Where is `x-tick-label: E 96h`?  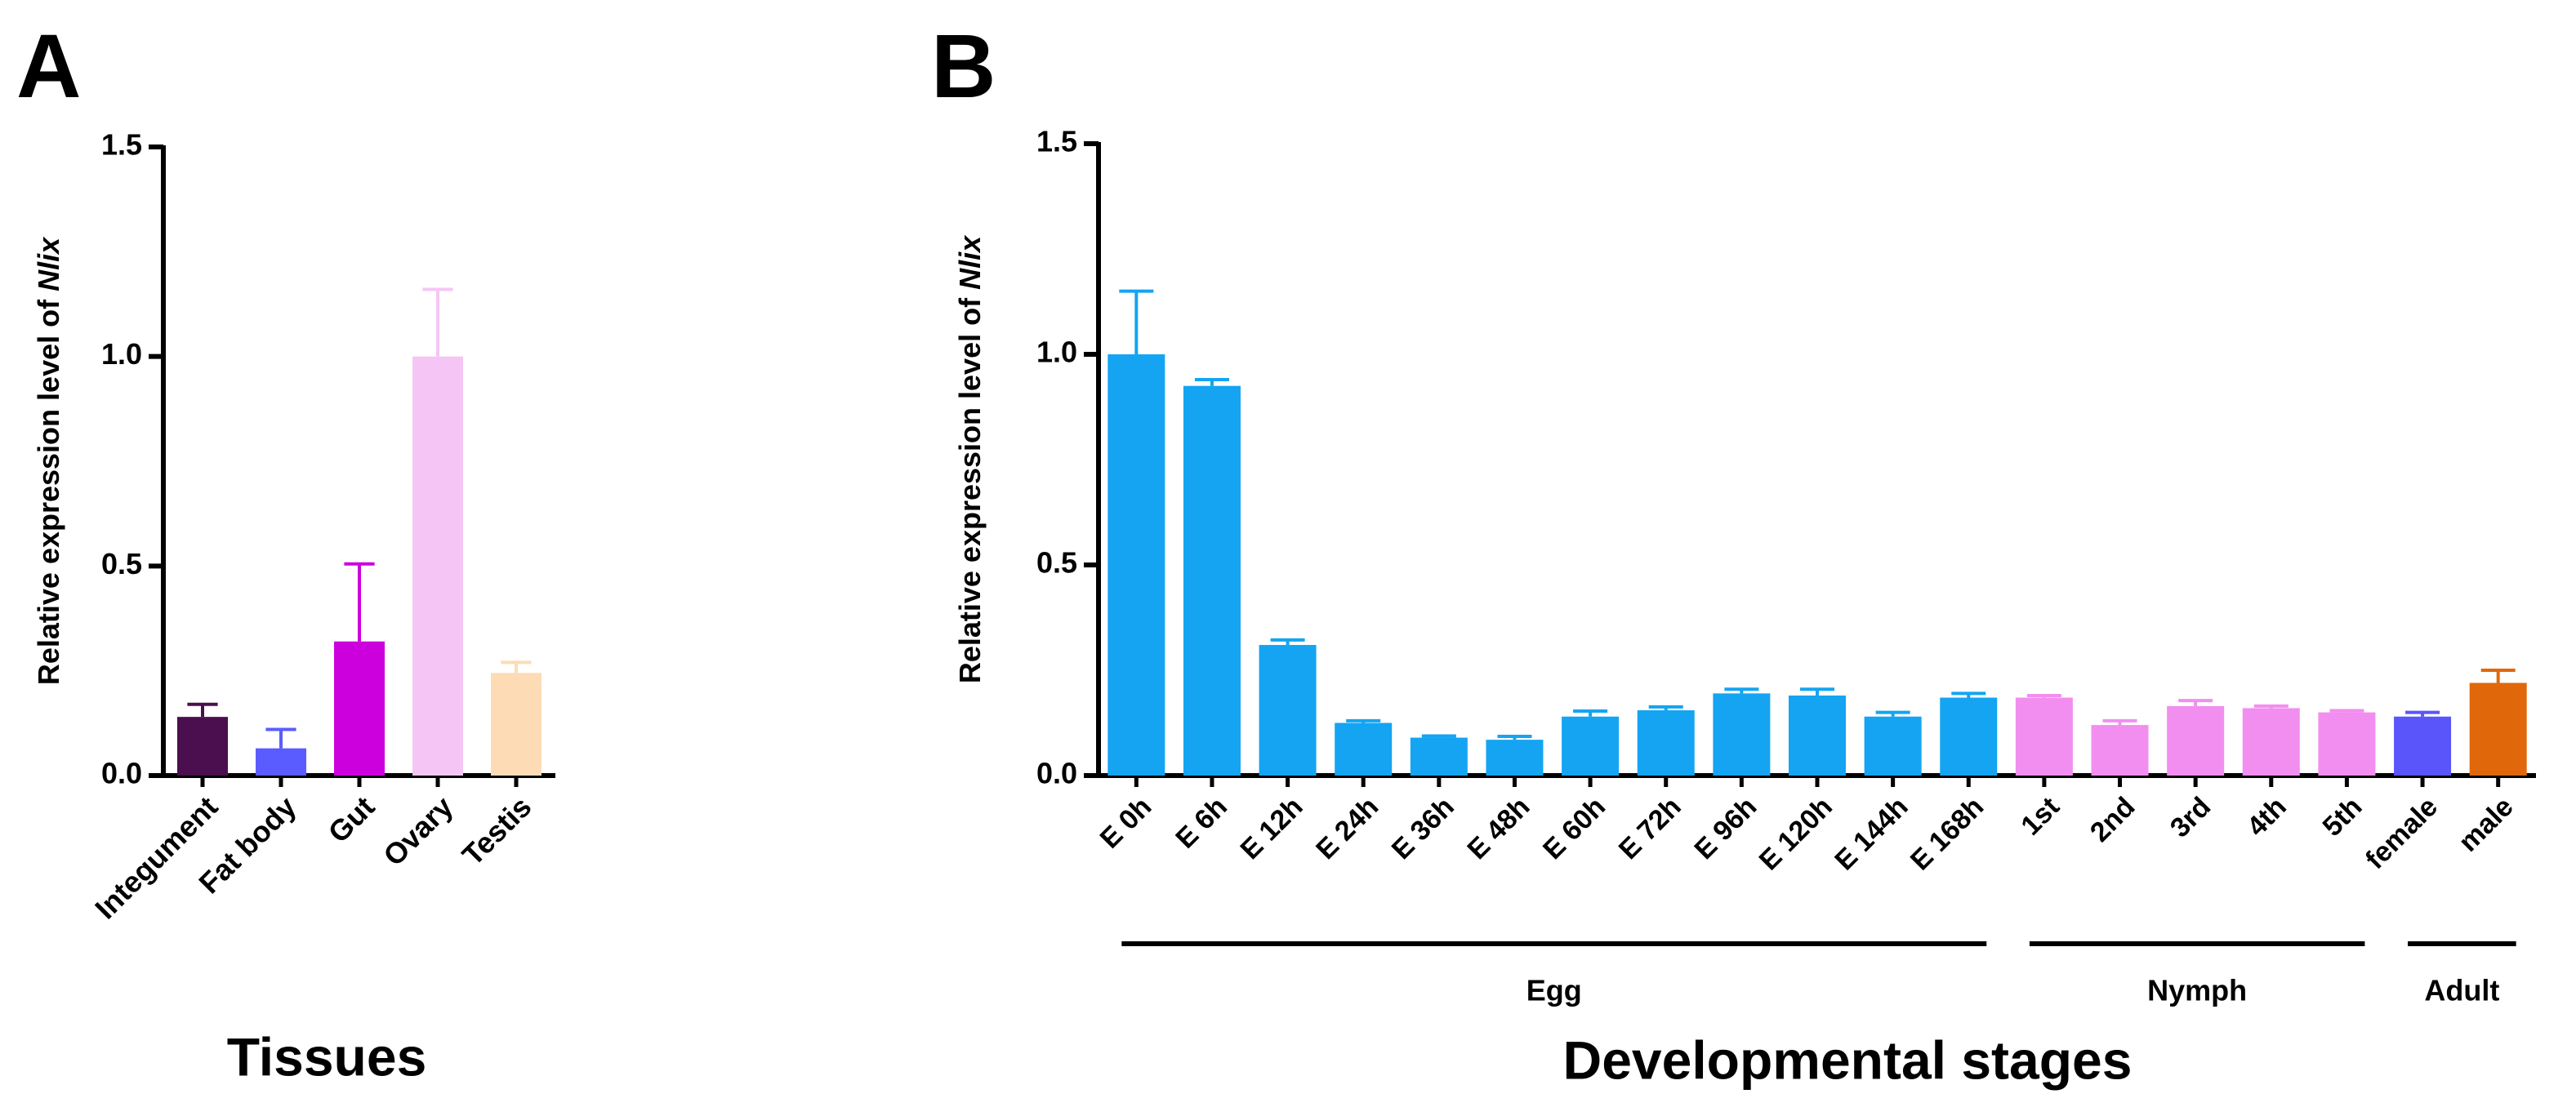
x-tick-label: E 96h is located at coordinates (1725, 828).